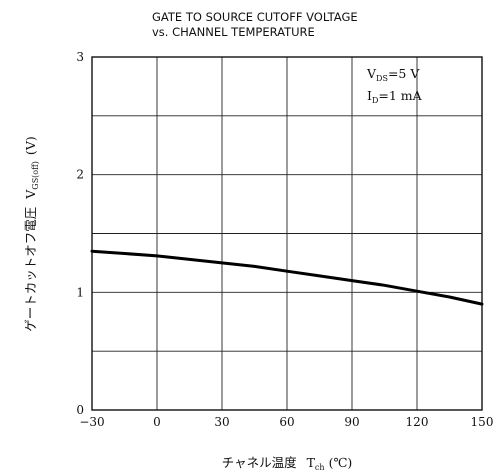 This screenshot has width=502, height=475. I want to click on series-line, so click(287, 277).